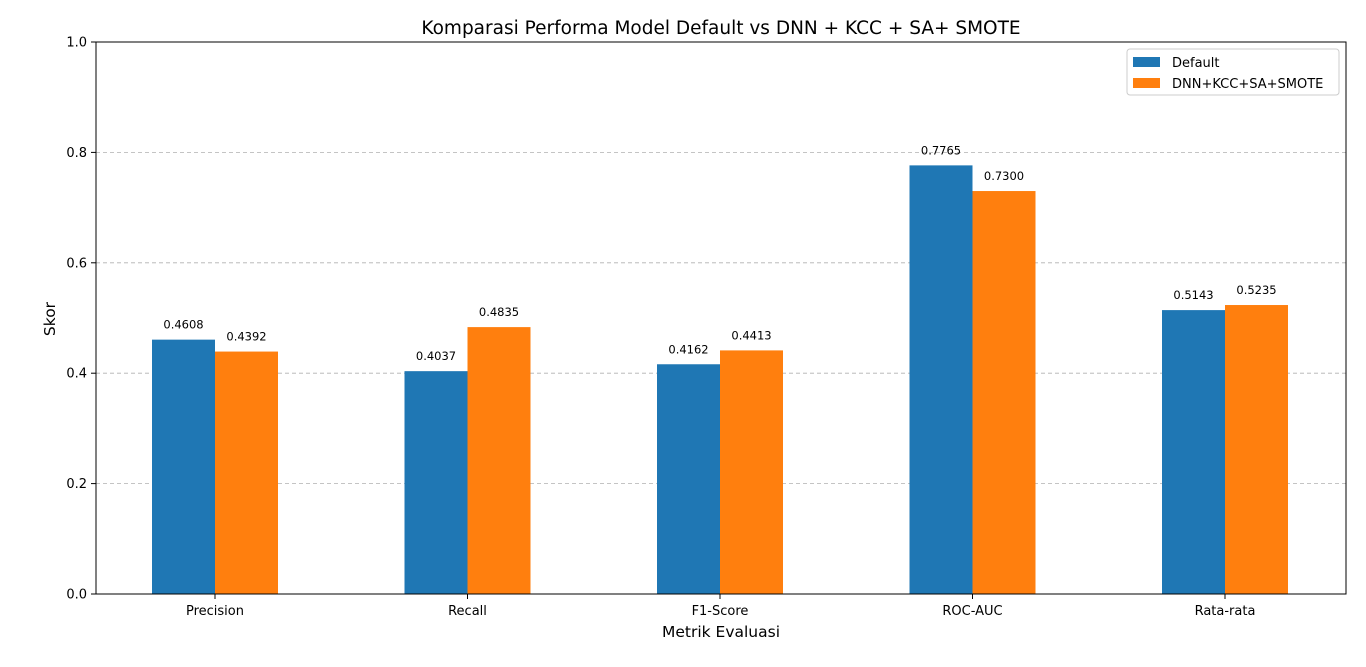  What do you see at coordinates (246, 337) in the screenshot?
I see `bar-value-label: 0.4392` at bounding box center [246, 337].